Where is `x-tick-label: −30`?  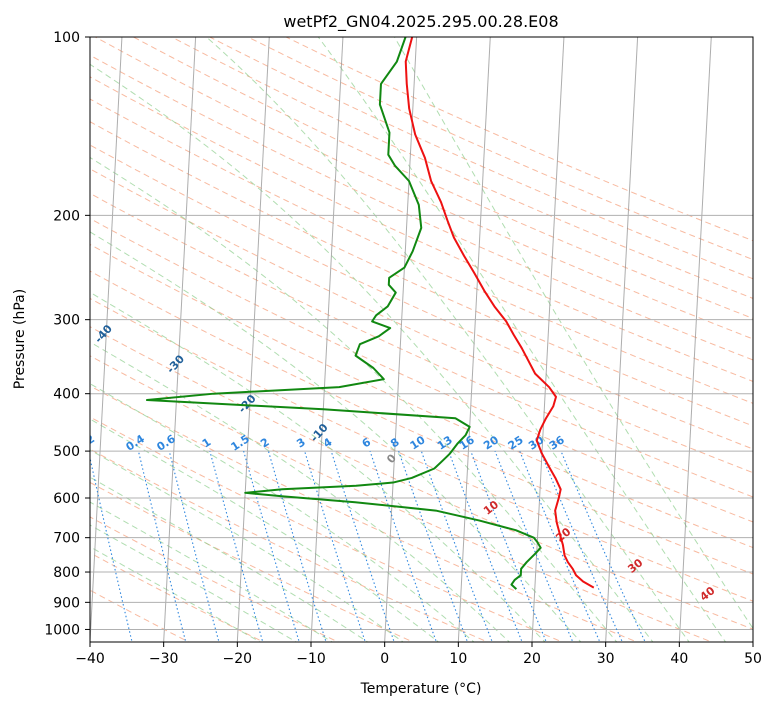
x-tick-label: −30 is located at coordinates (164, 659).